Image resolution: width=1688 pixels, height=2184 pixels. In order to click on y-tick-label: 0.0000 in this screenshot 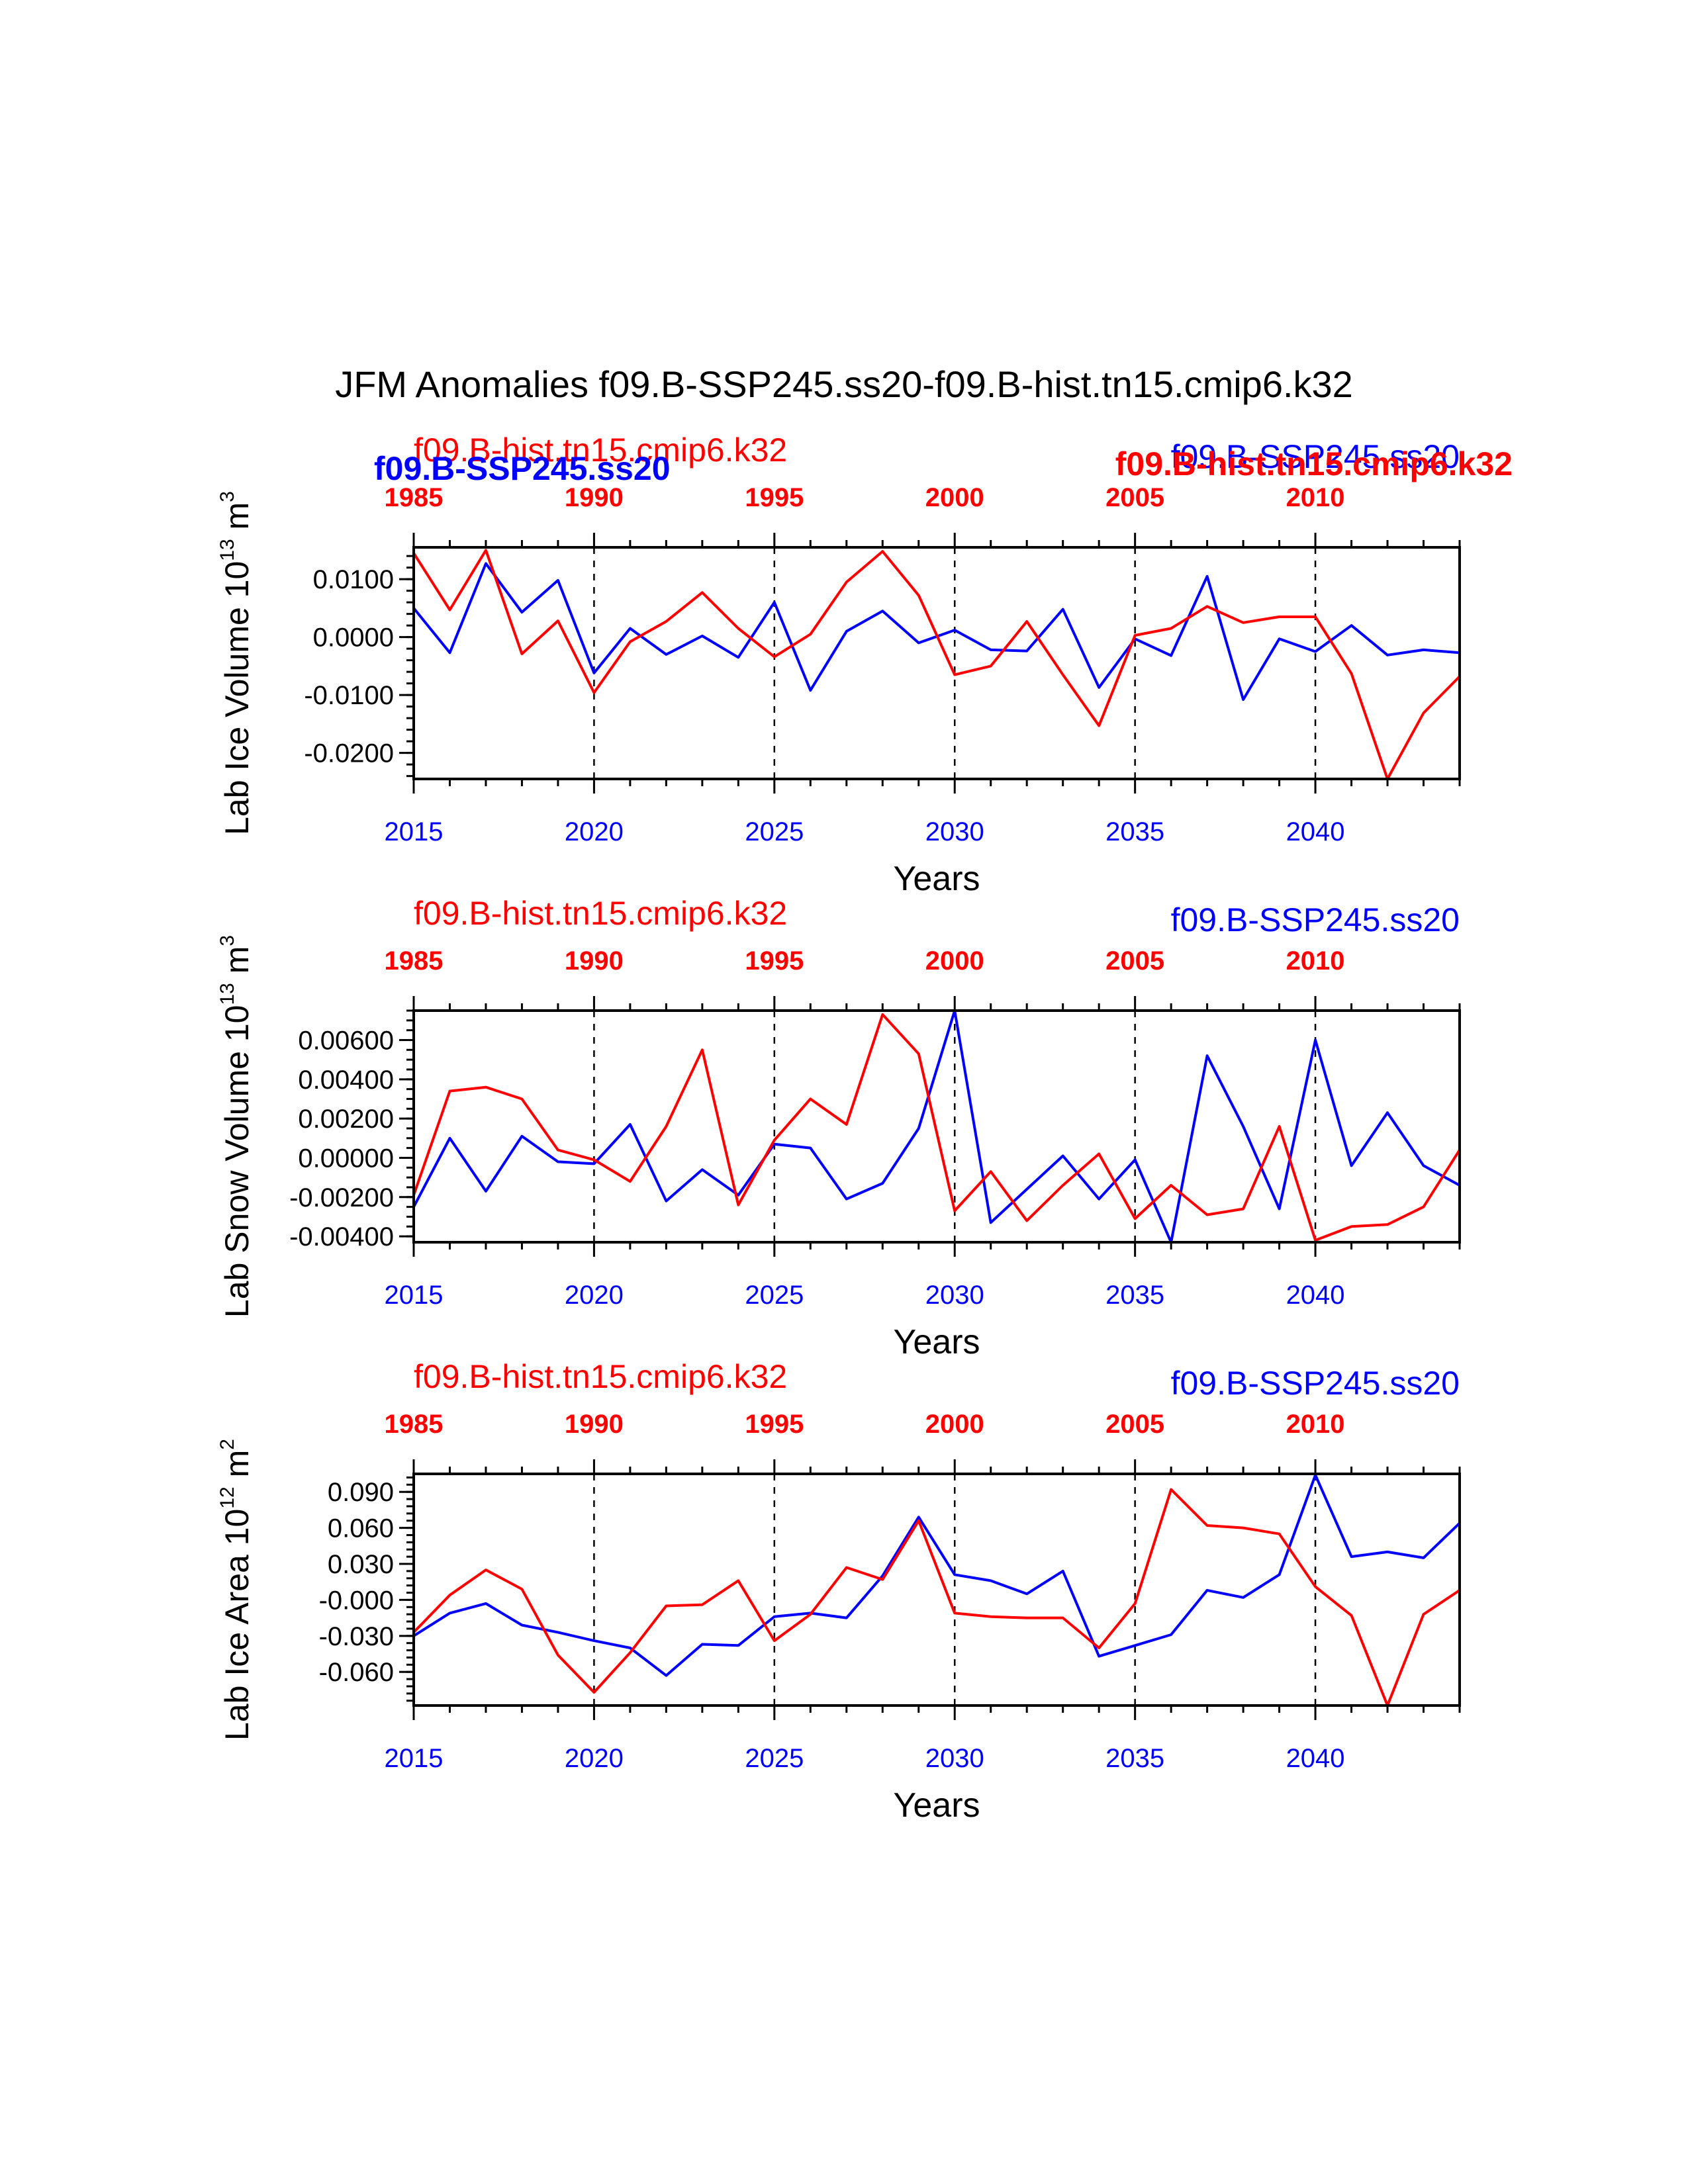, I will do `click(353, 638)`.